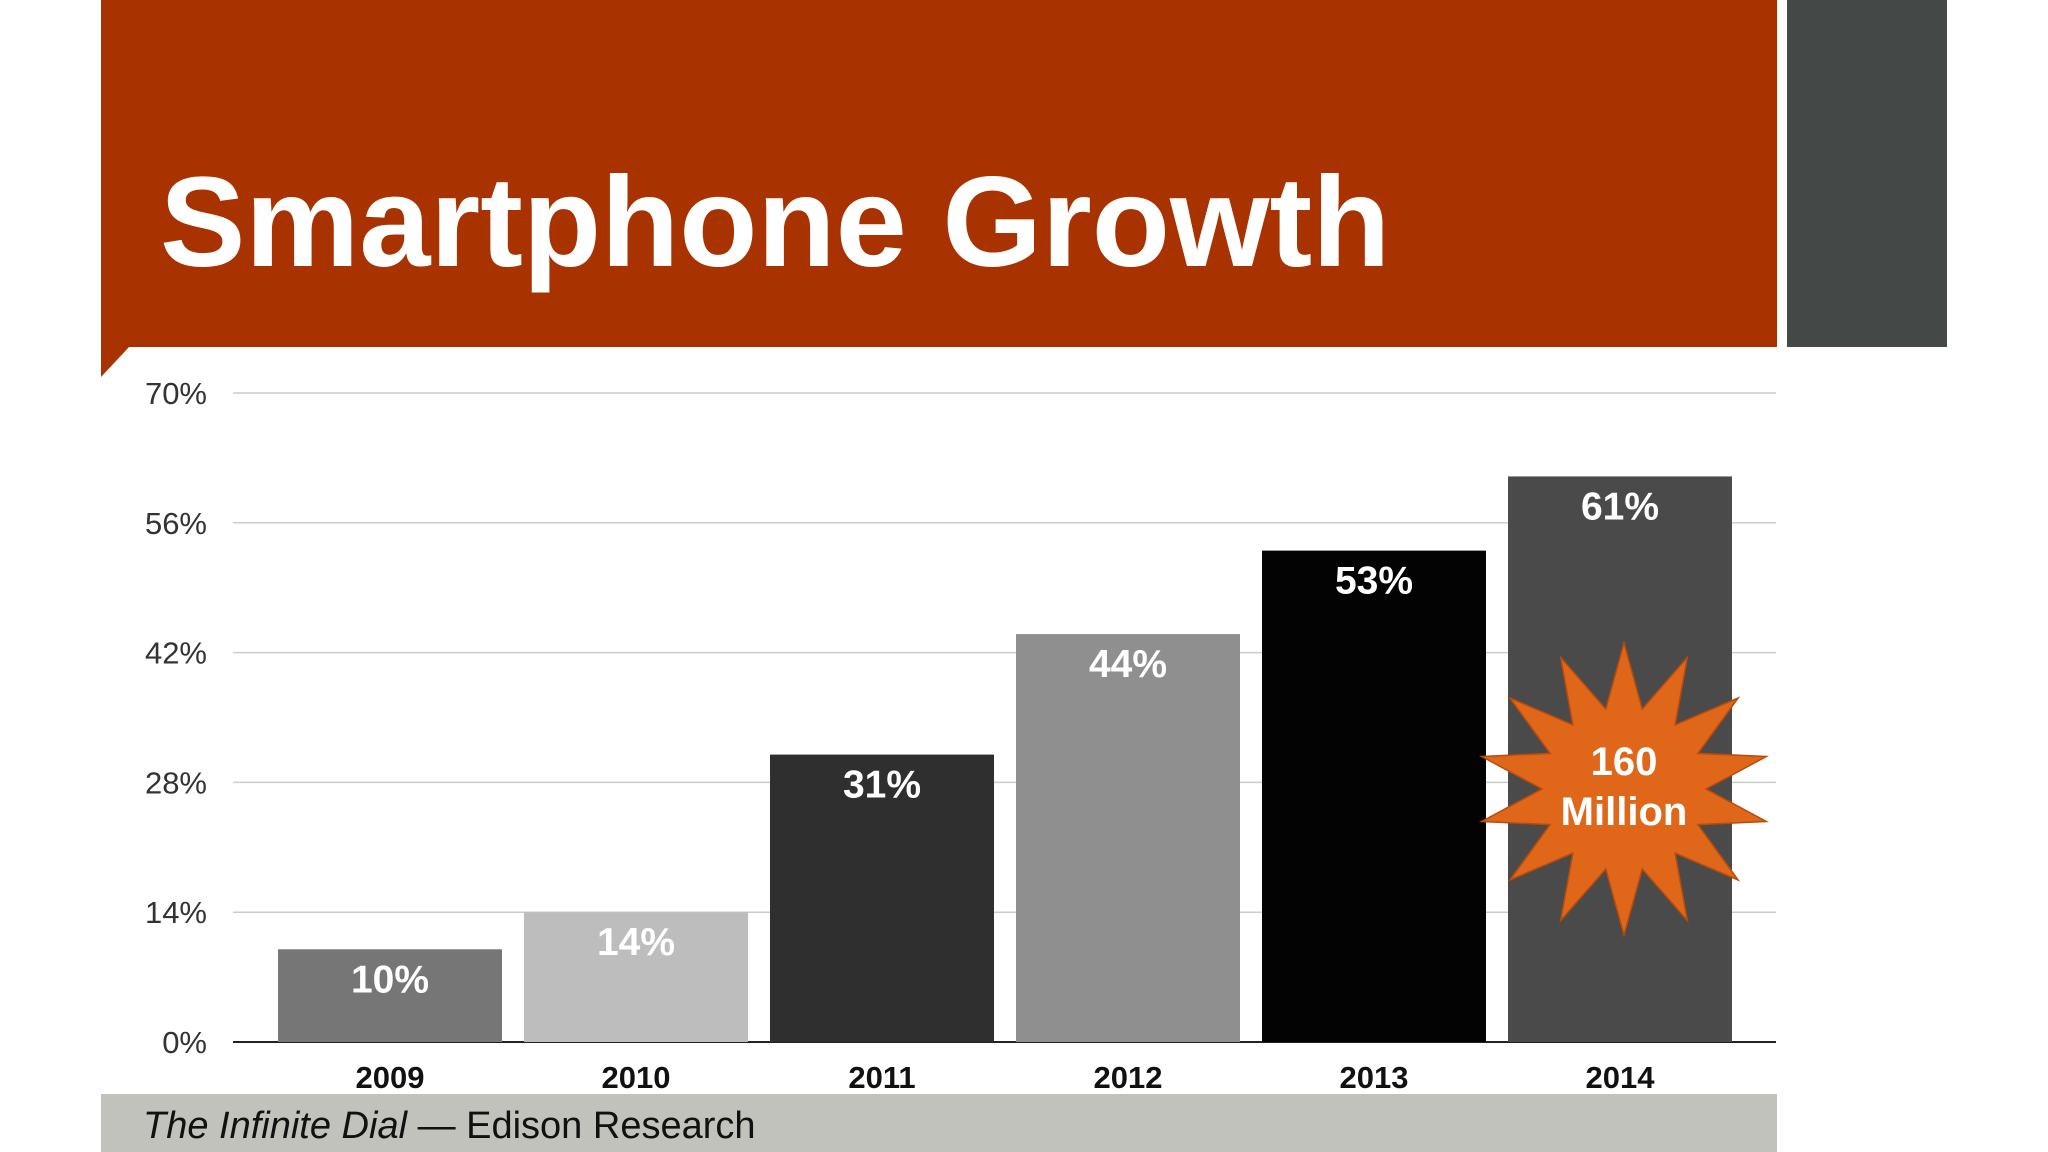 This screenshot has width=2048, height=1152. I want to click on y-tick-label: 70%, so click(176, 393).